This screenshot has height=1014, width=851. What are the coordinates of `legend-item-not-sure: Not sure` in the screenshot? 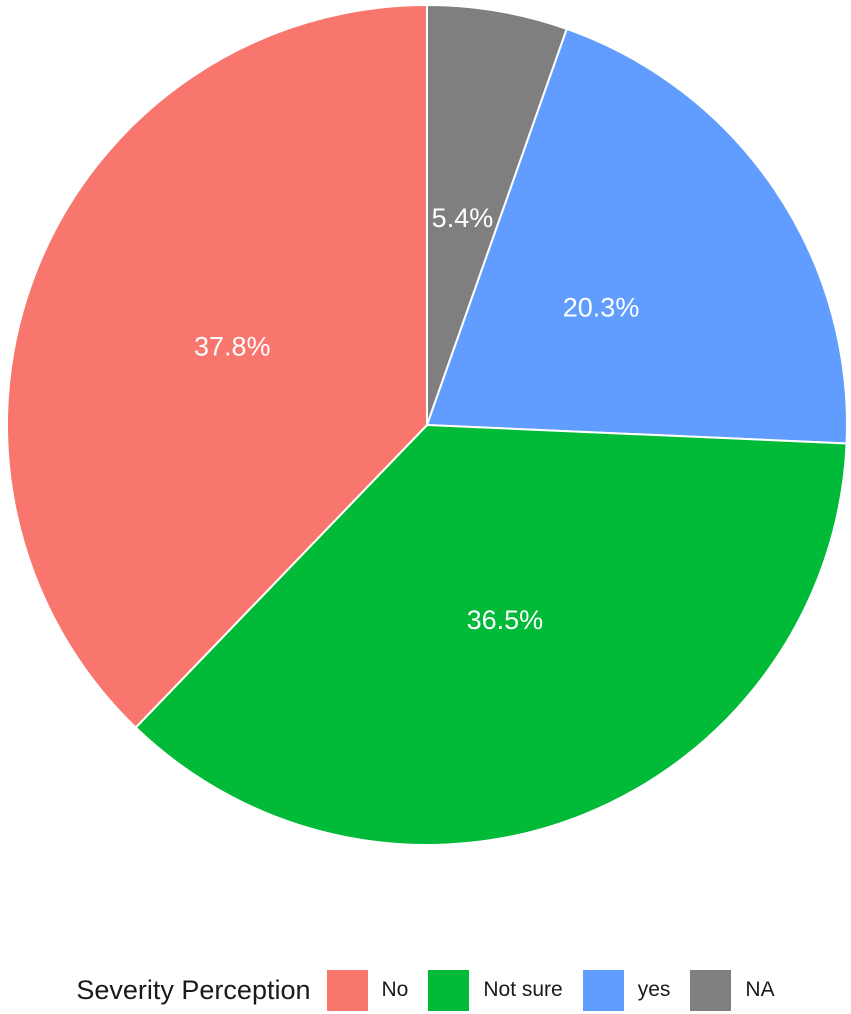 It's located at (495, 990).